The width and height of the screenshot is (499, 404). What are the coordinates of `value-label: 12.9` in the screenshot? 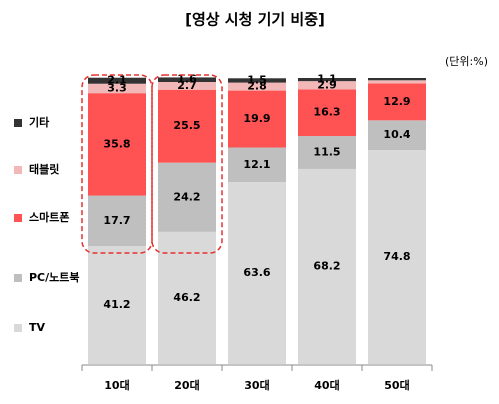 It's located at (396, 101).